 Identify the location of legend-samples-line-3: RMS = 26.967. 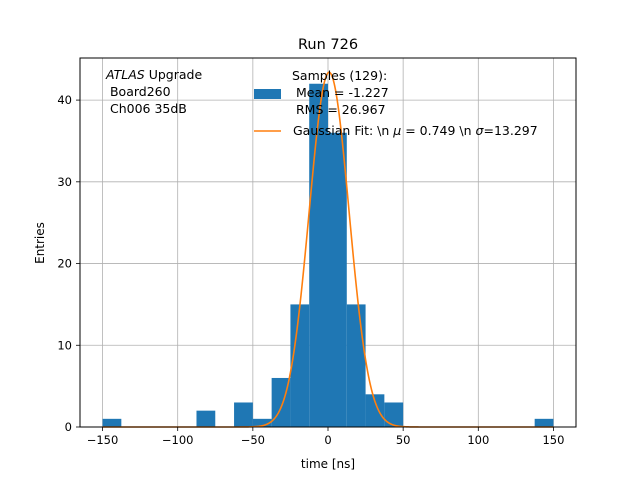
(339, 109).